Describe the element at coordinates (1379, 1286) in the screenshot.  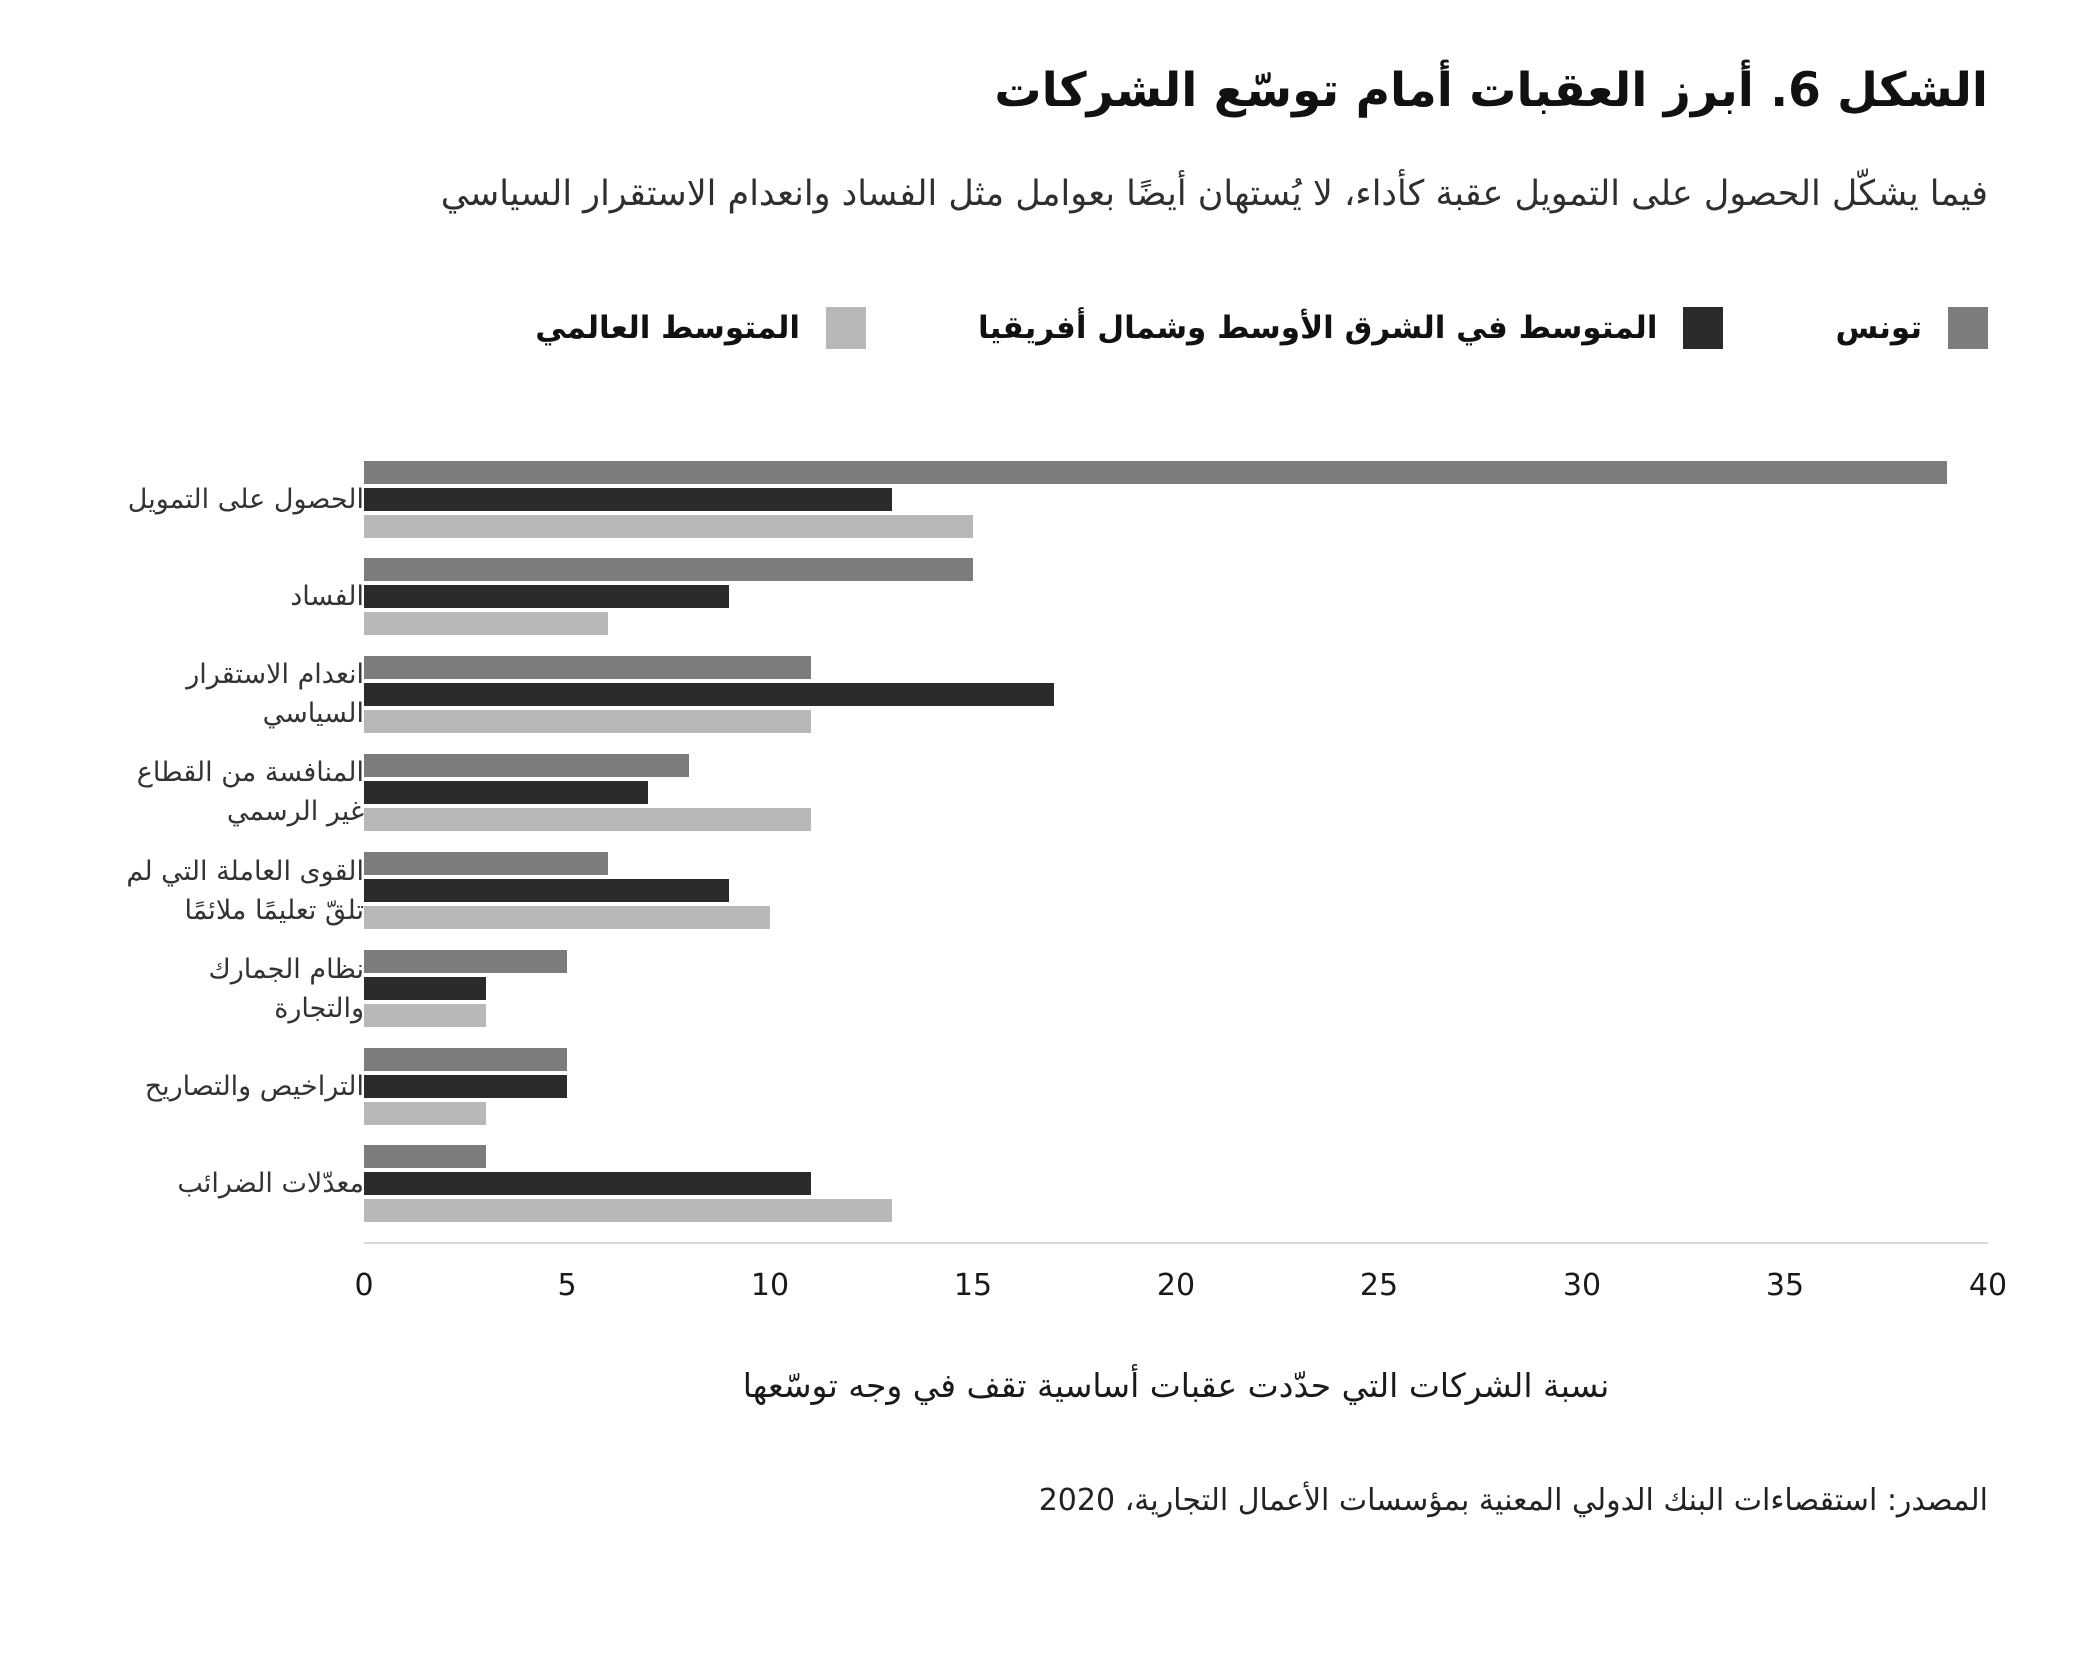
I see `x-tick-label: 25` at that location.